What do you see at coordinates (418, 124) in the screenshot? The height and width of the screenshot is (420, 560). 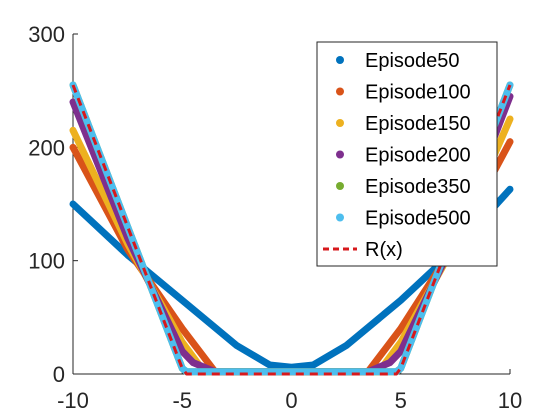 I see `legend-label: Episode150` at bounding box center [418, 124].